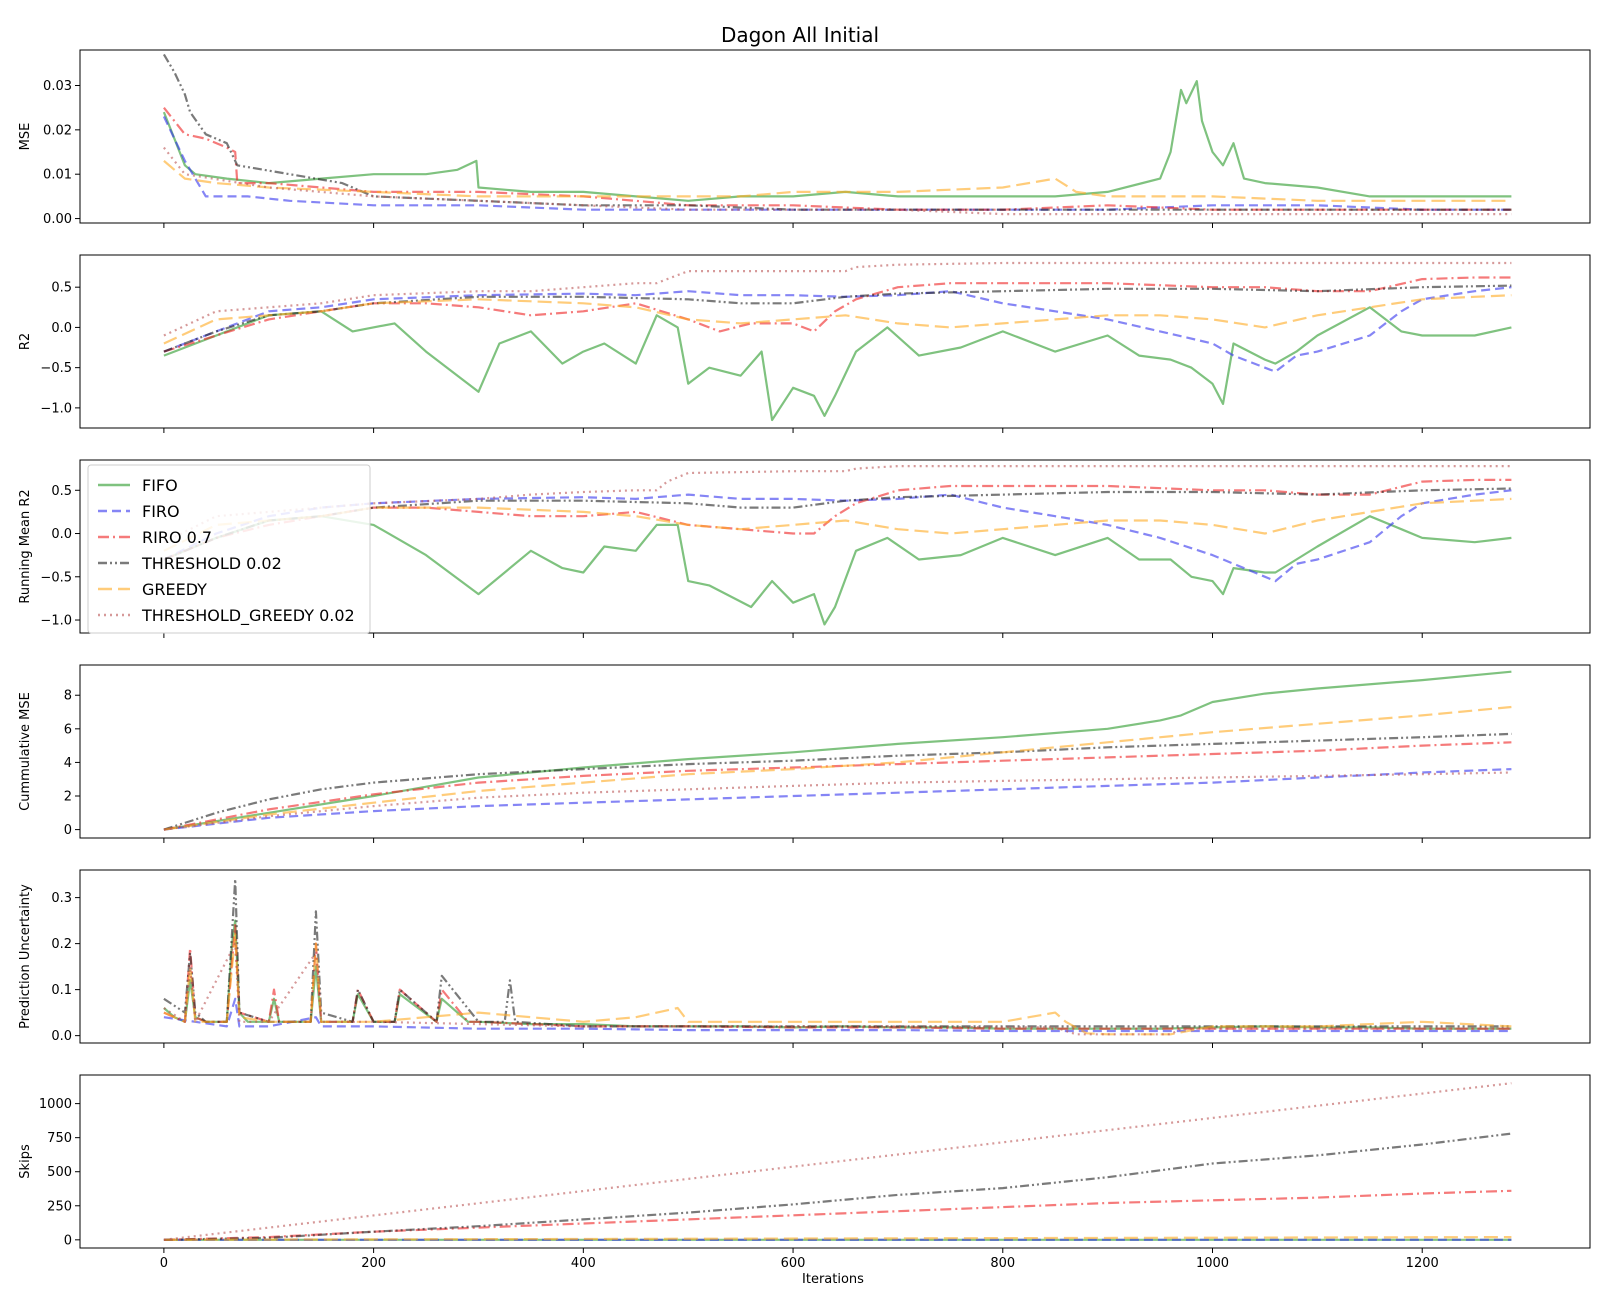 The image size is (1600, 1300). Describe the element at coordinates (57, 86) in the screenshot. I see `y-tick-label: 0.03` at that location.